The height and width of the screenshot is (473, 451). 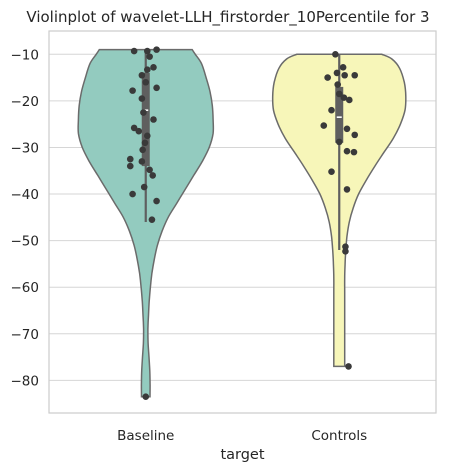 I want to click on x-axis-label: target, so click(x=242, y=455).